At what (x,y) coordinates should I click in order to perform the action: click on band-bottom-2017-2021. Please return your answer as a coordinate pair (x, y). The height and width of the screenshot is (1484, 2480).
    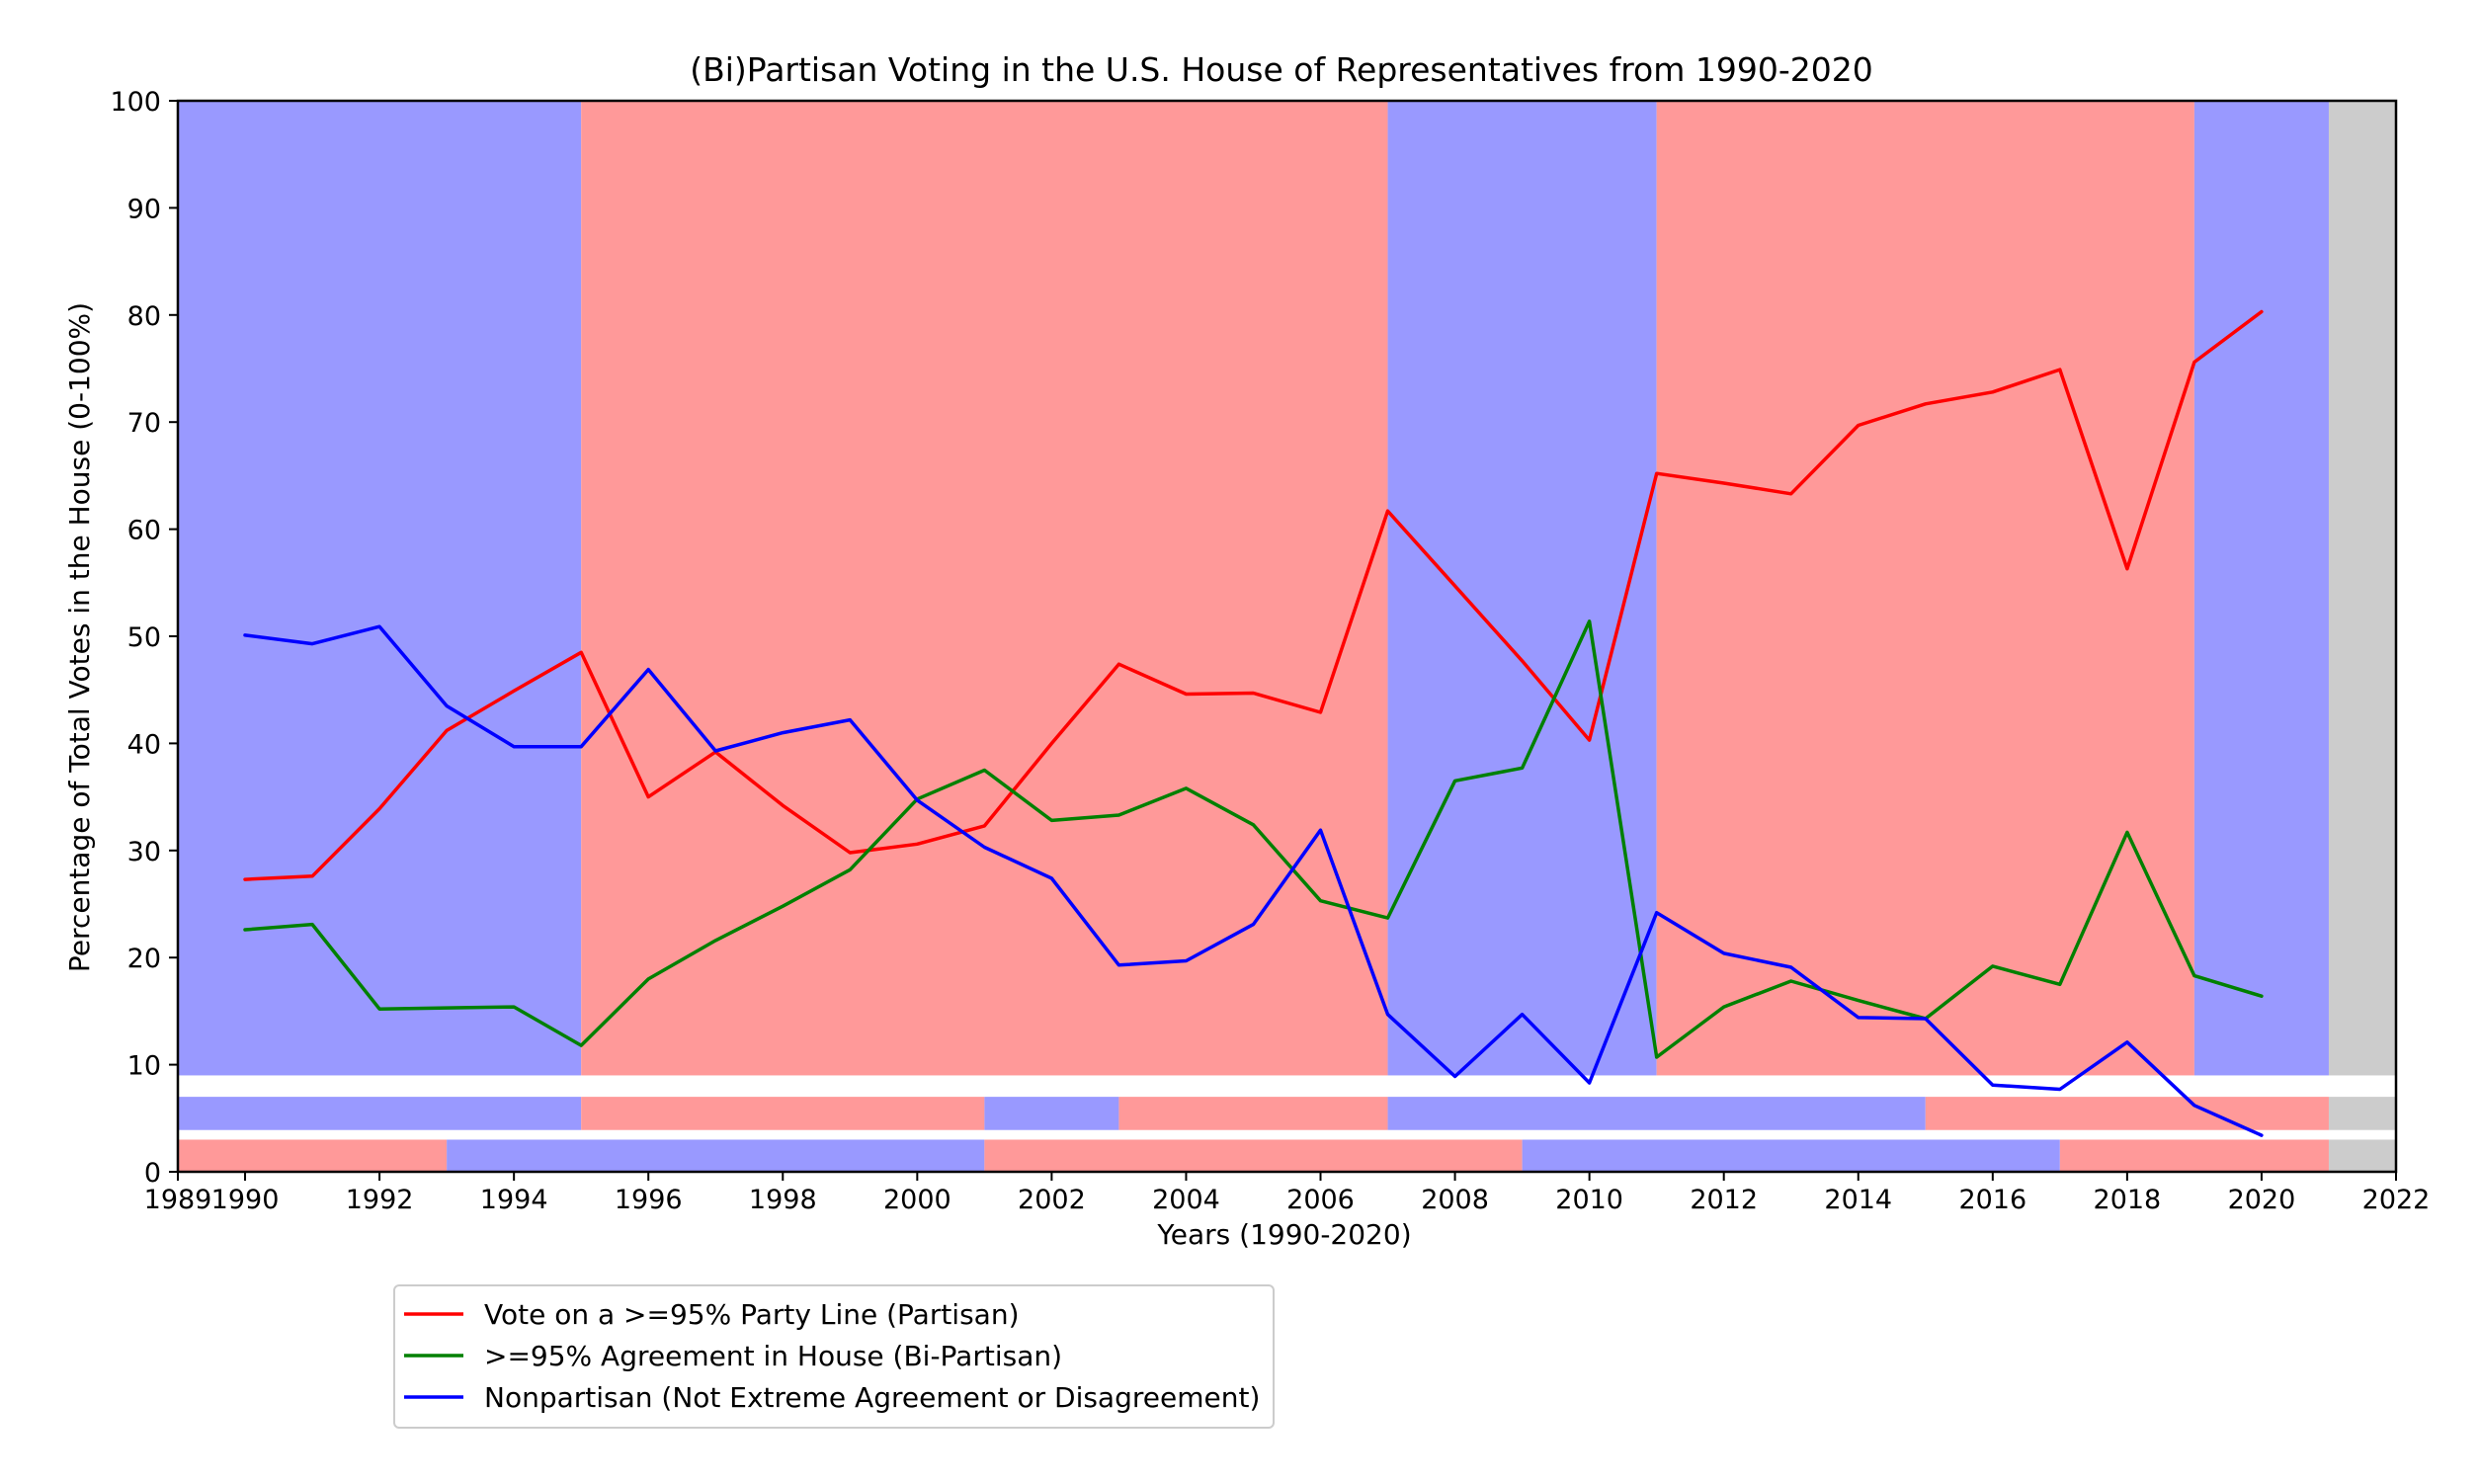
    Looking at the image, I should click on (2194, 1155).